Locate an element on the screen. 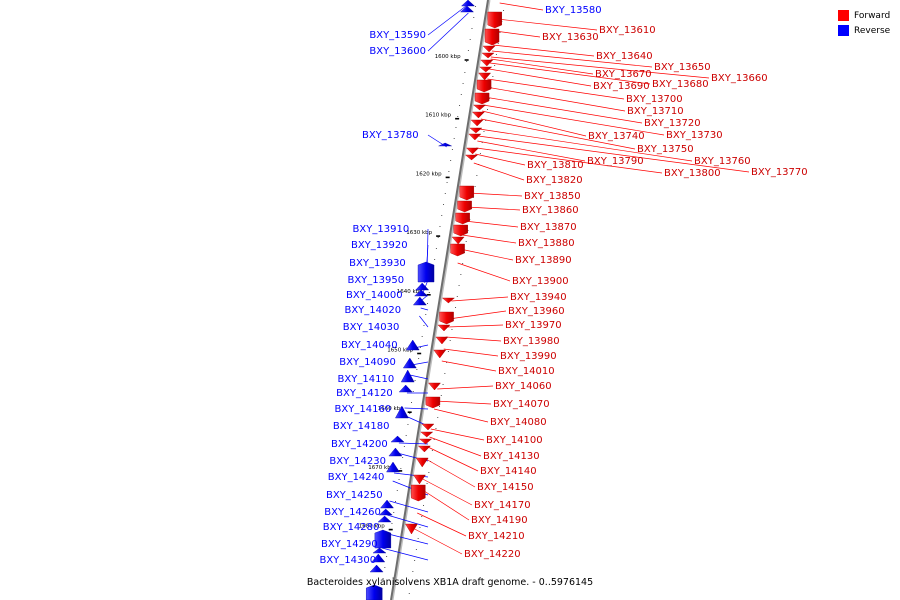 The height and width of the screenshot is (600, 900). forward-gene-label: BXY_13580 is located at coordinates (573, 10).